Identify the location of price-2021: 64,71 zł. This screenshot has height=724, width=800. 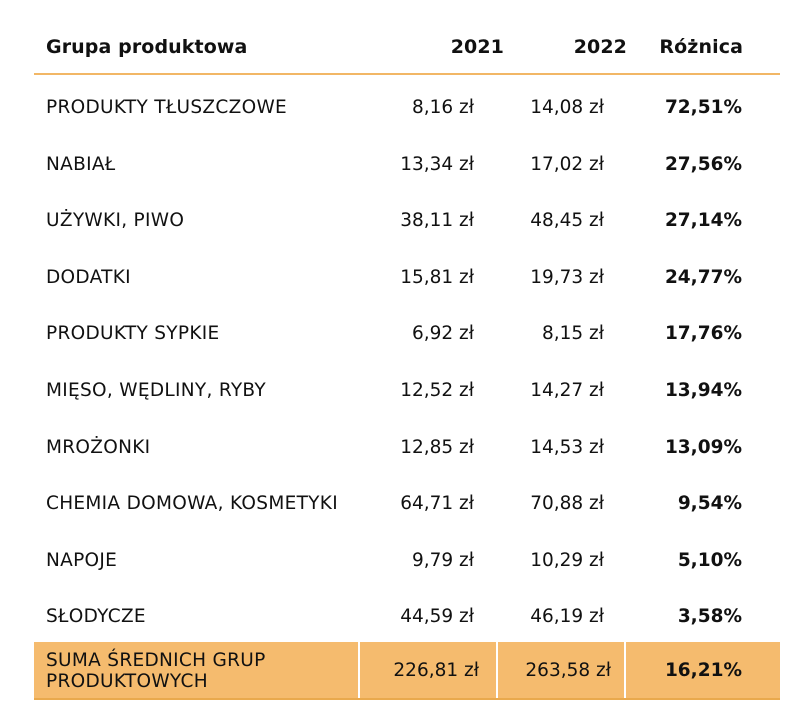
(437, 504).